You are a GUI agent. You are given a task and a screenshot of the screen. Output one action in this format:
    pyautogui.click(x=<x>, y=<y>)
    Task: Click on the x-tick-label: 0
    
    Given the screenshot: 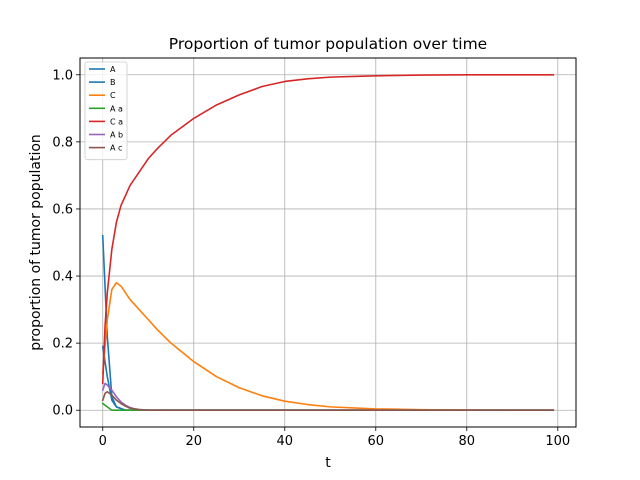 What is the action you would take?
    pyautogui.click(x=103, y=441)
    